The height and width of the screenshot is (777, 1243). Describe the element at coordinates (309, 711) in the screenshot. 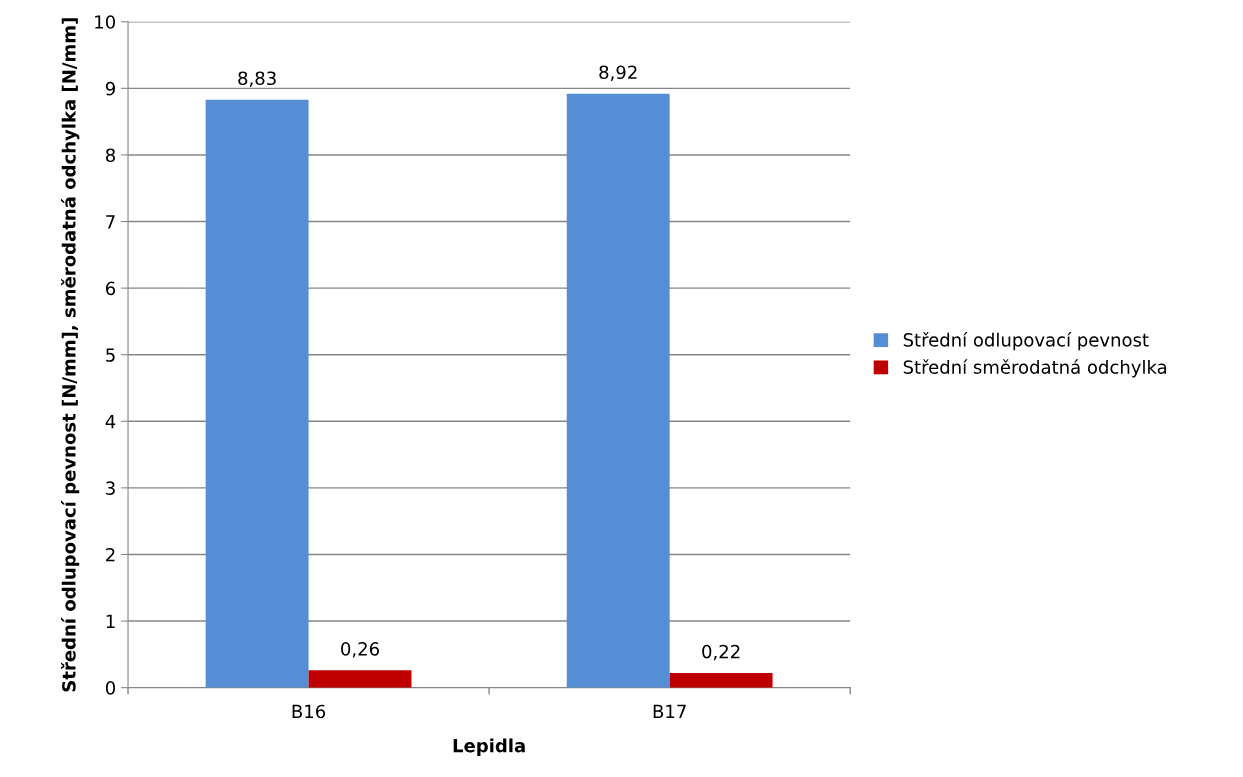

I see `x-tick-label: B16` at that location.